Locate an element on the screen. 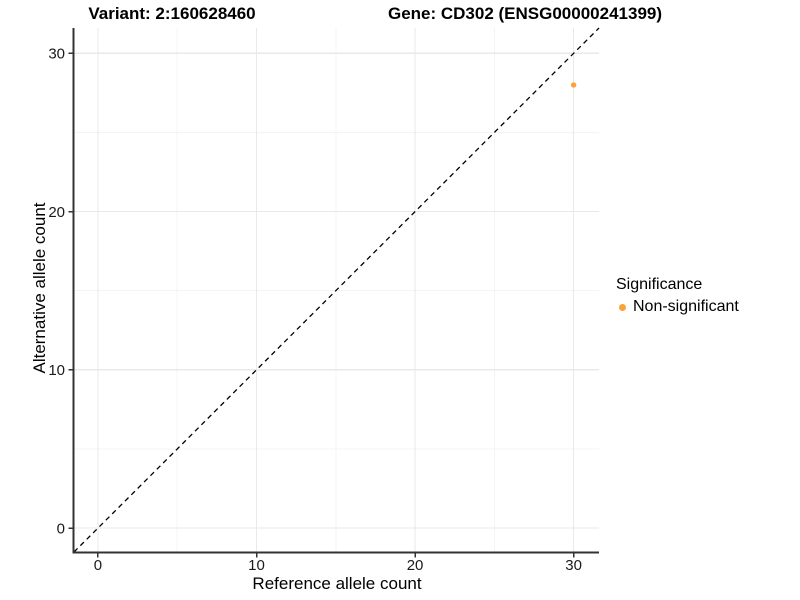  legend-item: Non-significant is located at coordinates (677, 307).